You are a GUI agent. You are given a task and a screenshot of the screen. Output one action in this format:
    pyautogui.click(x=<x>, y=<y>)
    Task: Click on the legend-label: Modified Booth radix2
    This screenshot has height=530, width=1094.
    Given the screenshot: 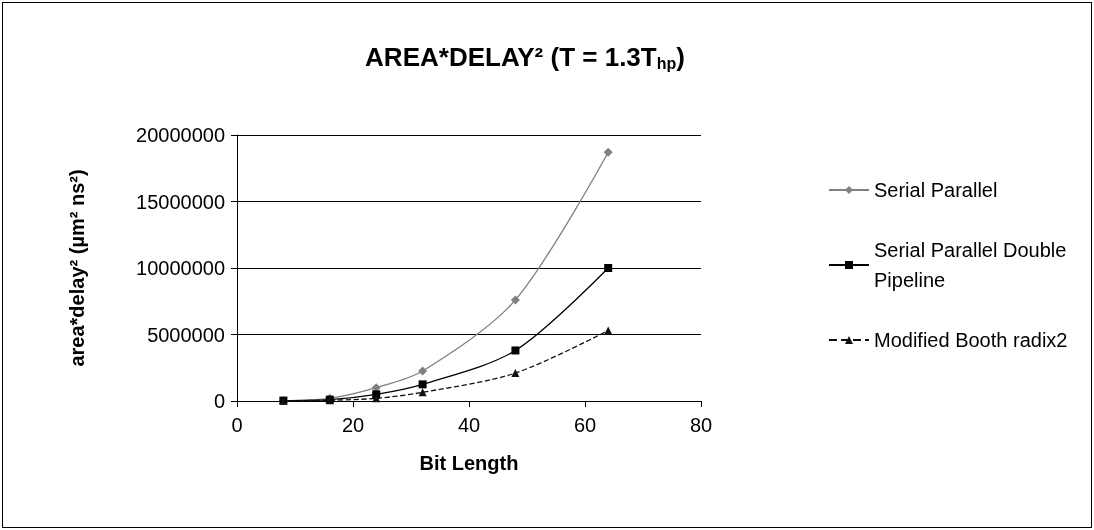 What is the action you would take?
    pyautogui.click(x=971, y=340)
    